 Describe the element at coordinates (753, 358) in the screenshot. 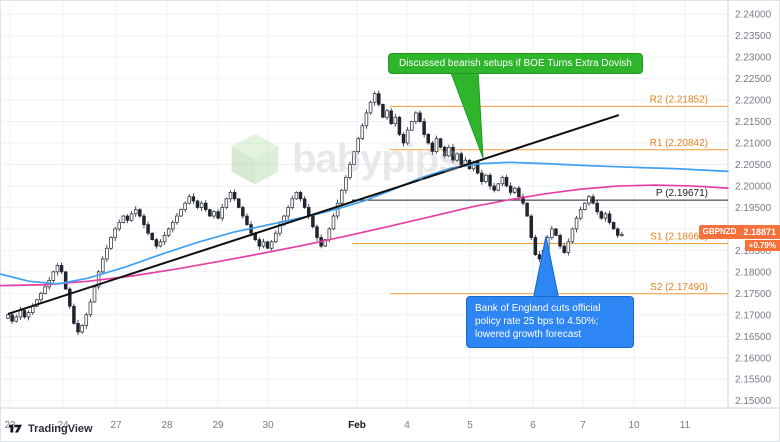

I see `price-tick-label: 2.16000` at that location.